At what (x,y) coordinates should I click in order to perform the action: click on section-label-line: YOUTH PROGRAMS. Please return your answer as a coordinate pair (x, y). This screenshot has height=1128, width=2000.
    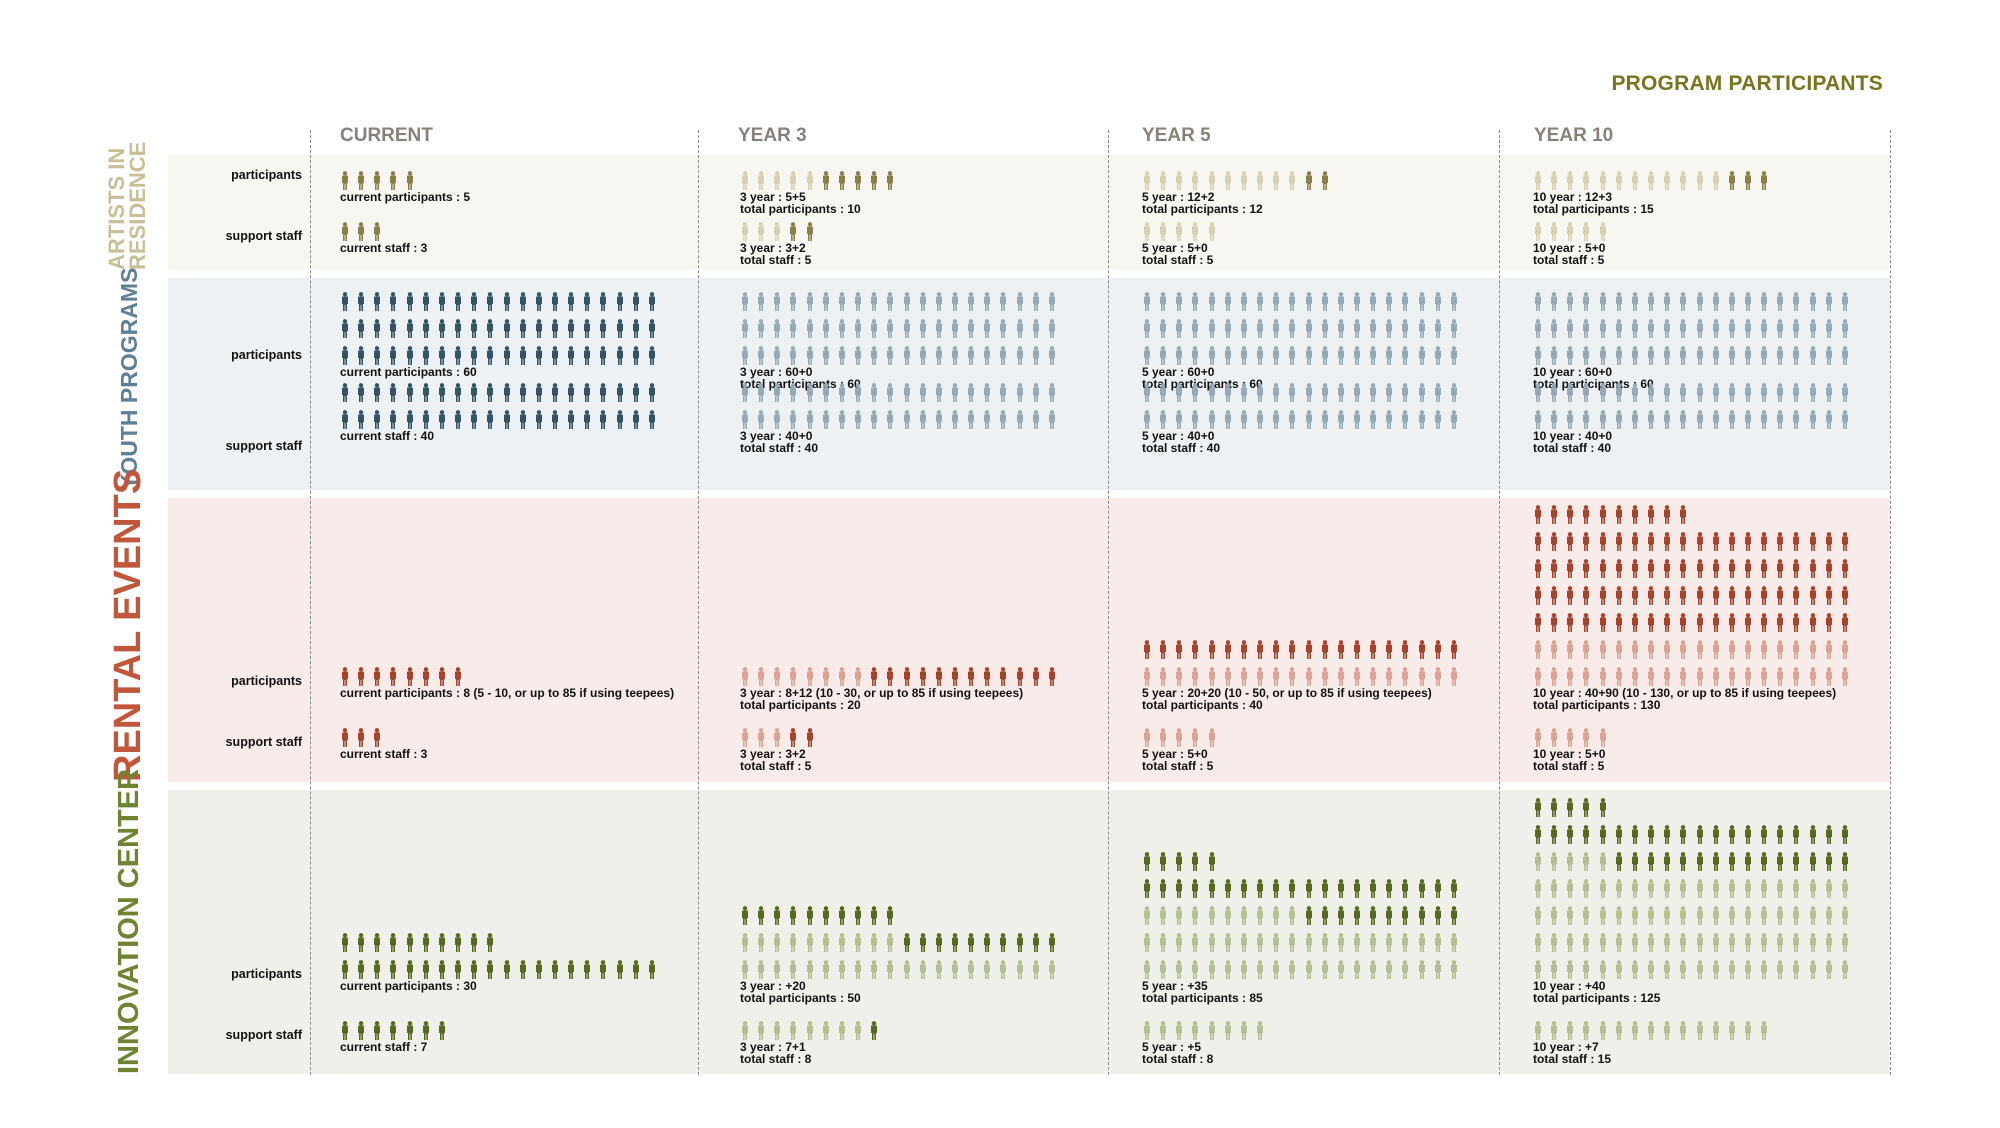
    Looking at the image, I should click on (129, 378).